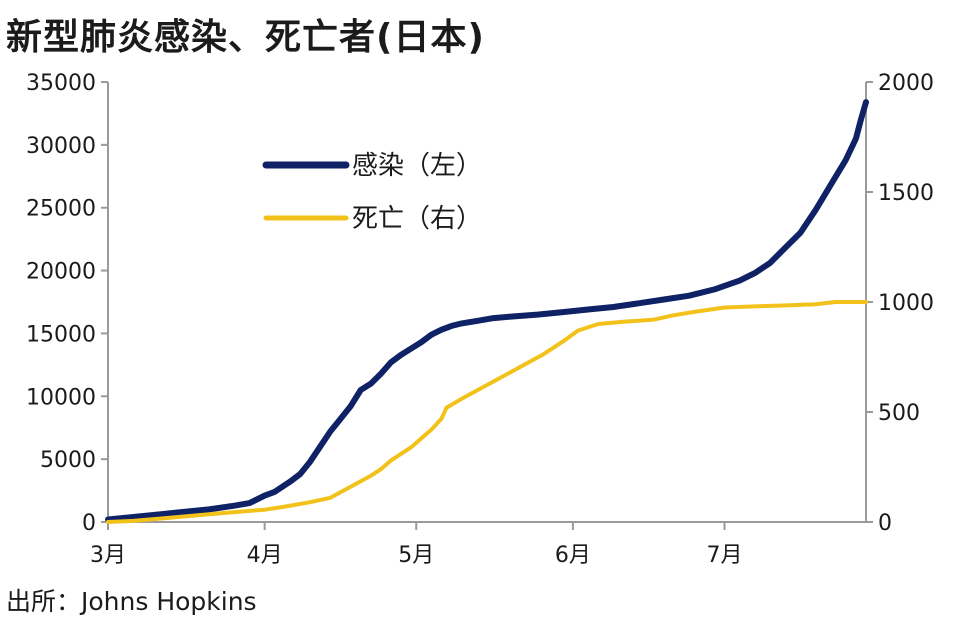 This screenshot has width=960, height=636. Describe the element at coordinates (61, 146) in the screenshot. I see `y-left-tick-label: 30000` at that location.